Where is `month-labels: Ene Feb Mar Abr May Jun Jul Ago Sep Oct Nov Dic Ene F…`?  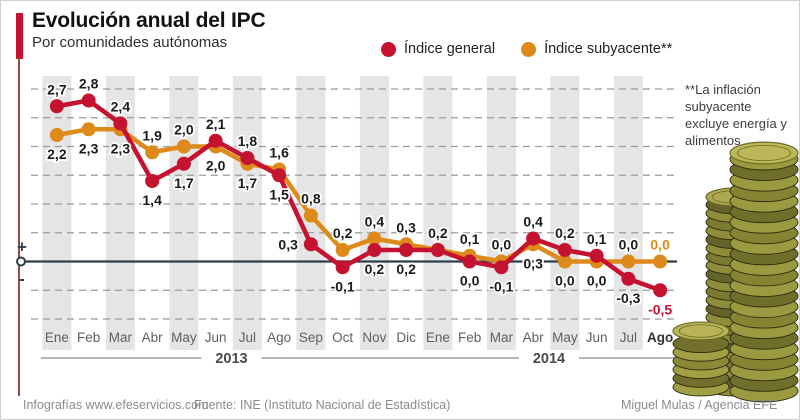
month-labels: Ene Feb Mar Abr May Jun Jul Ago Sep Oct Nov Dic Ene F… is located at coordinates (359, 337).